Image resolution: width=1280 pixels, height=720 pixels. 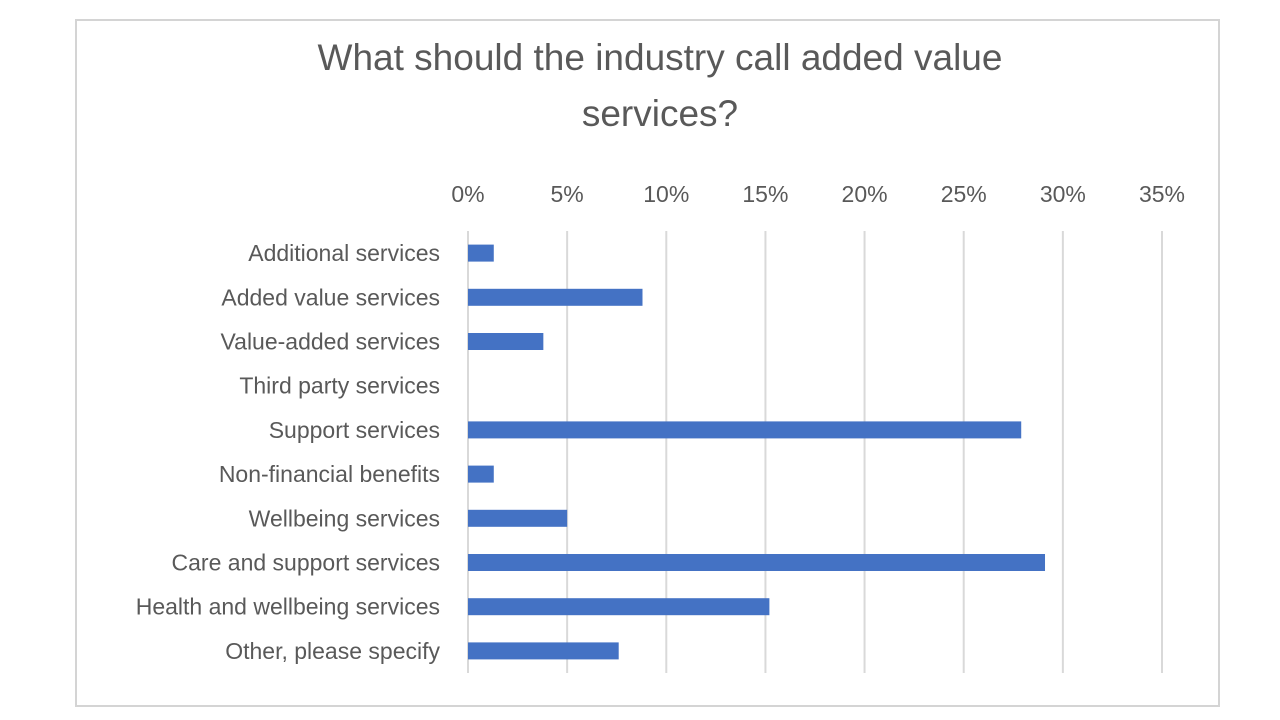 What do you see at coordinates (1162, 194) in the screenshot?
I see `x-tick-label: 35%` at bounding box center [1162, 194].